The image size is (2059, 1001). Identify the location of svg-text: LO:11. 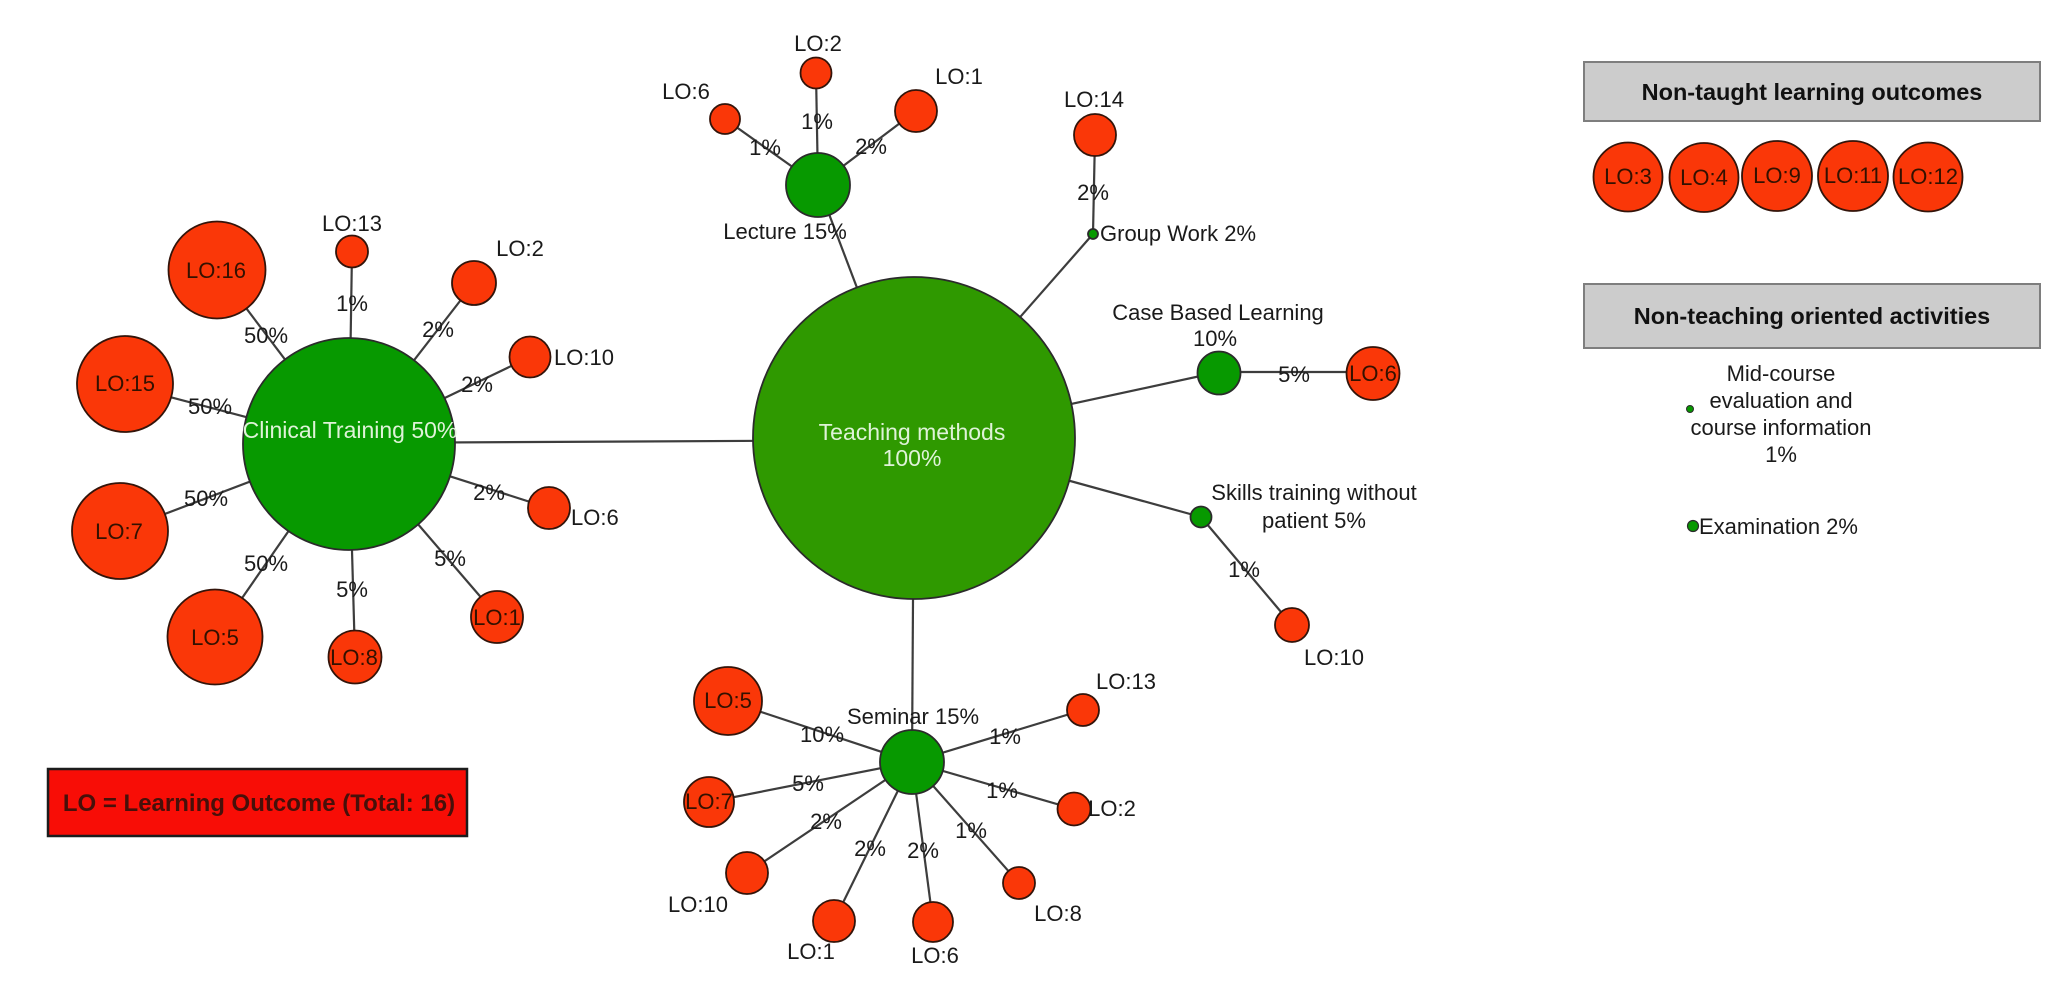
(1853, 175).